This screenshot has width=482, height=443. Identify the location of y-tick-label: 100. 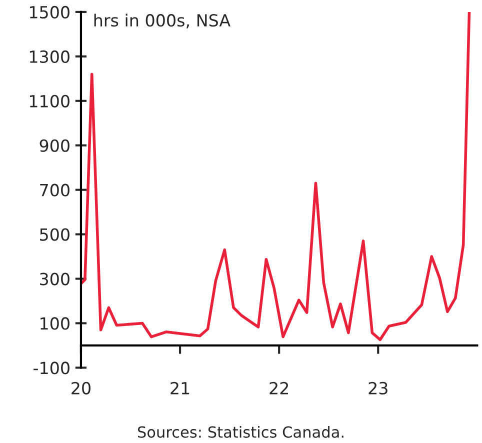
(55, 323).